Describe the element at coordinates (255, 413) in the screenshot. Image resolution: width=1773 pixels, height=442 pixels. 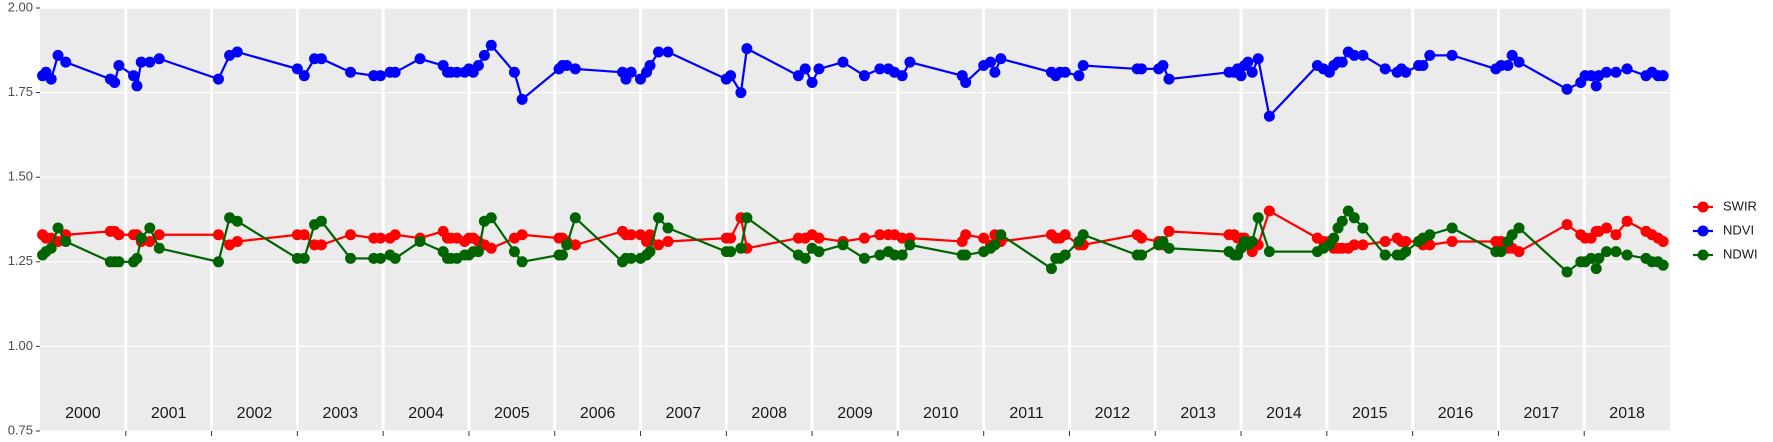
I see `year-label: 2002` at that location.